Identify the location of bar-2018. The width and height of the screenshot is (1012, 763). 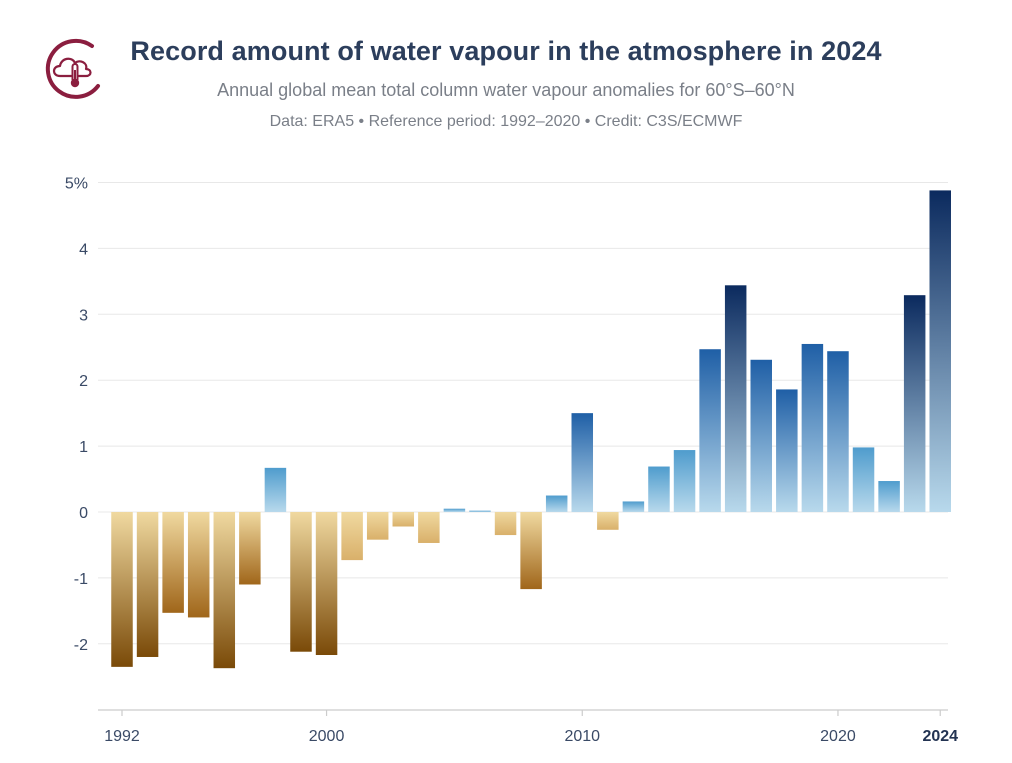
(787, 450).